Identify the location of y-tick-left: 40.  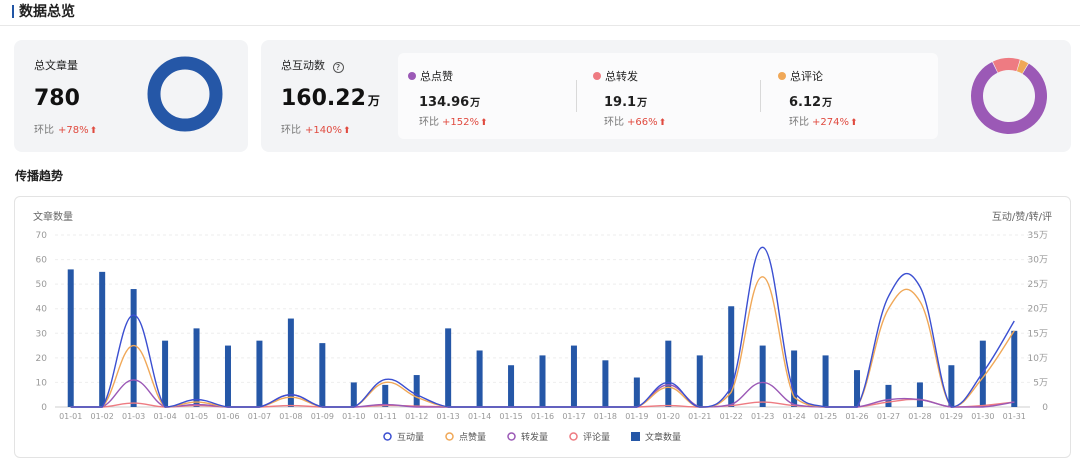
(42, 310).